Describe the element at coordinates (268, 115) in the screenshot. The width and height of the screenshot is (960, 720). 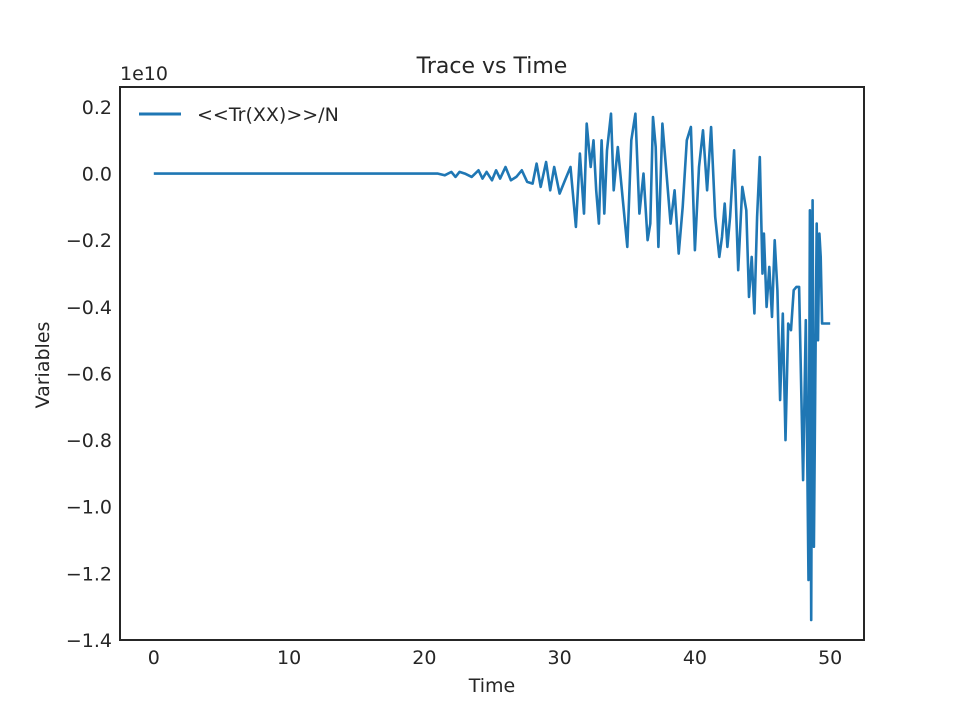
I see `legend-label: <<Tr(XX)>>/N` at that location.